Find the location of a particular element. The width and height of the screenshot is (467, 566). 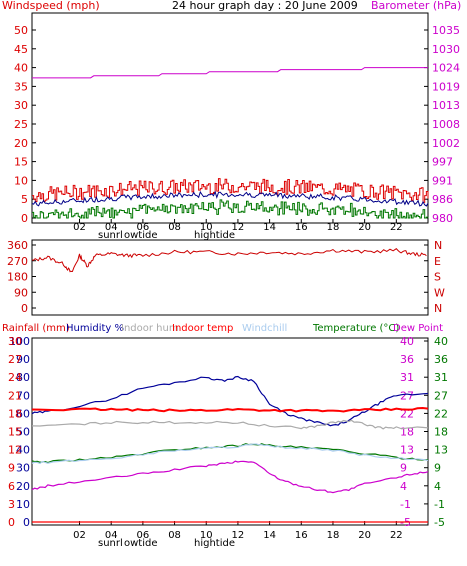

humidity-tick-label: 70 is located at coordinates (23, 395).